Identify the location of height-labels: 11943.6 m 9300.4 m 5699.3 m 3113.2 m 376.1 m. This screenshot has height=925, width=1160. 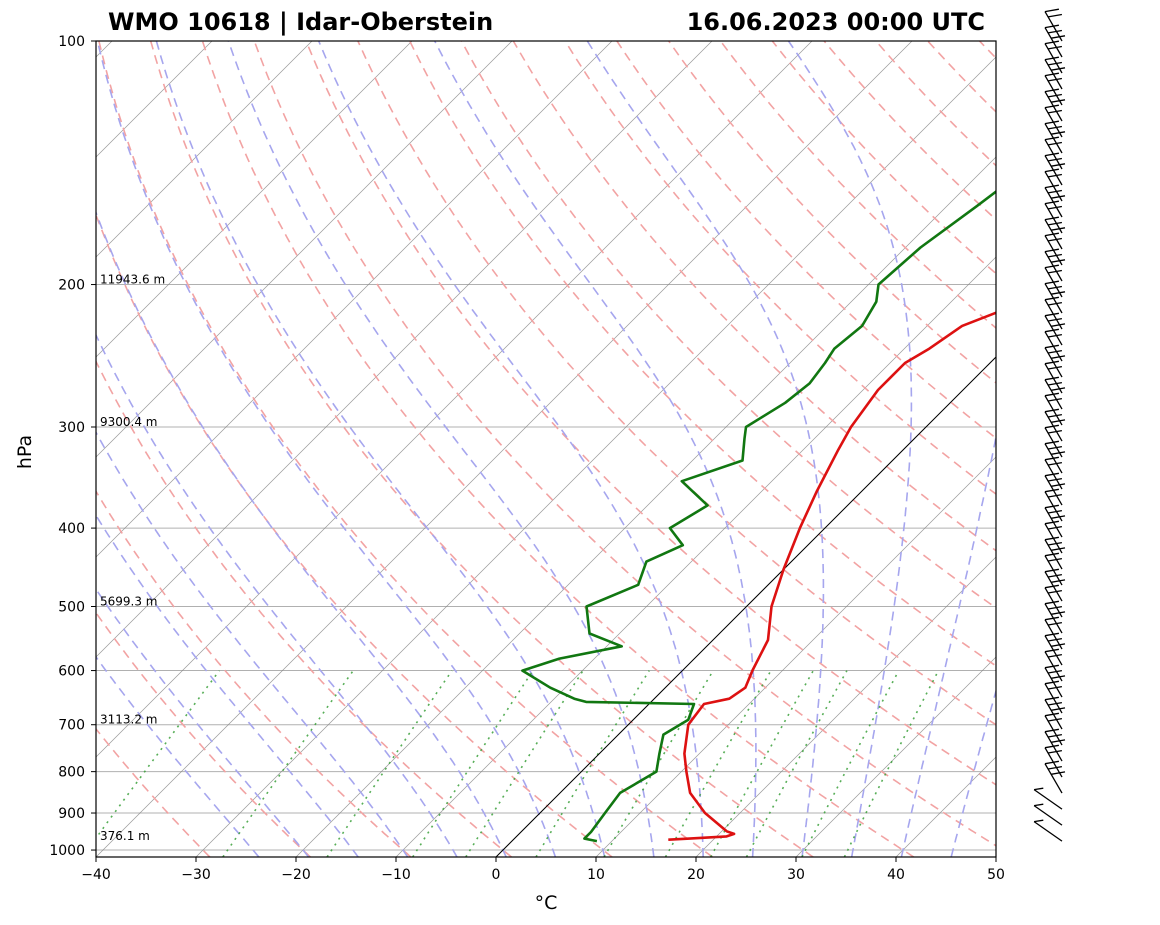
(132, 558).